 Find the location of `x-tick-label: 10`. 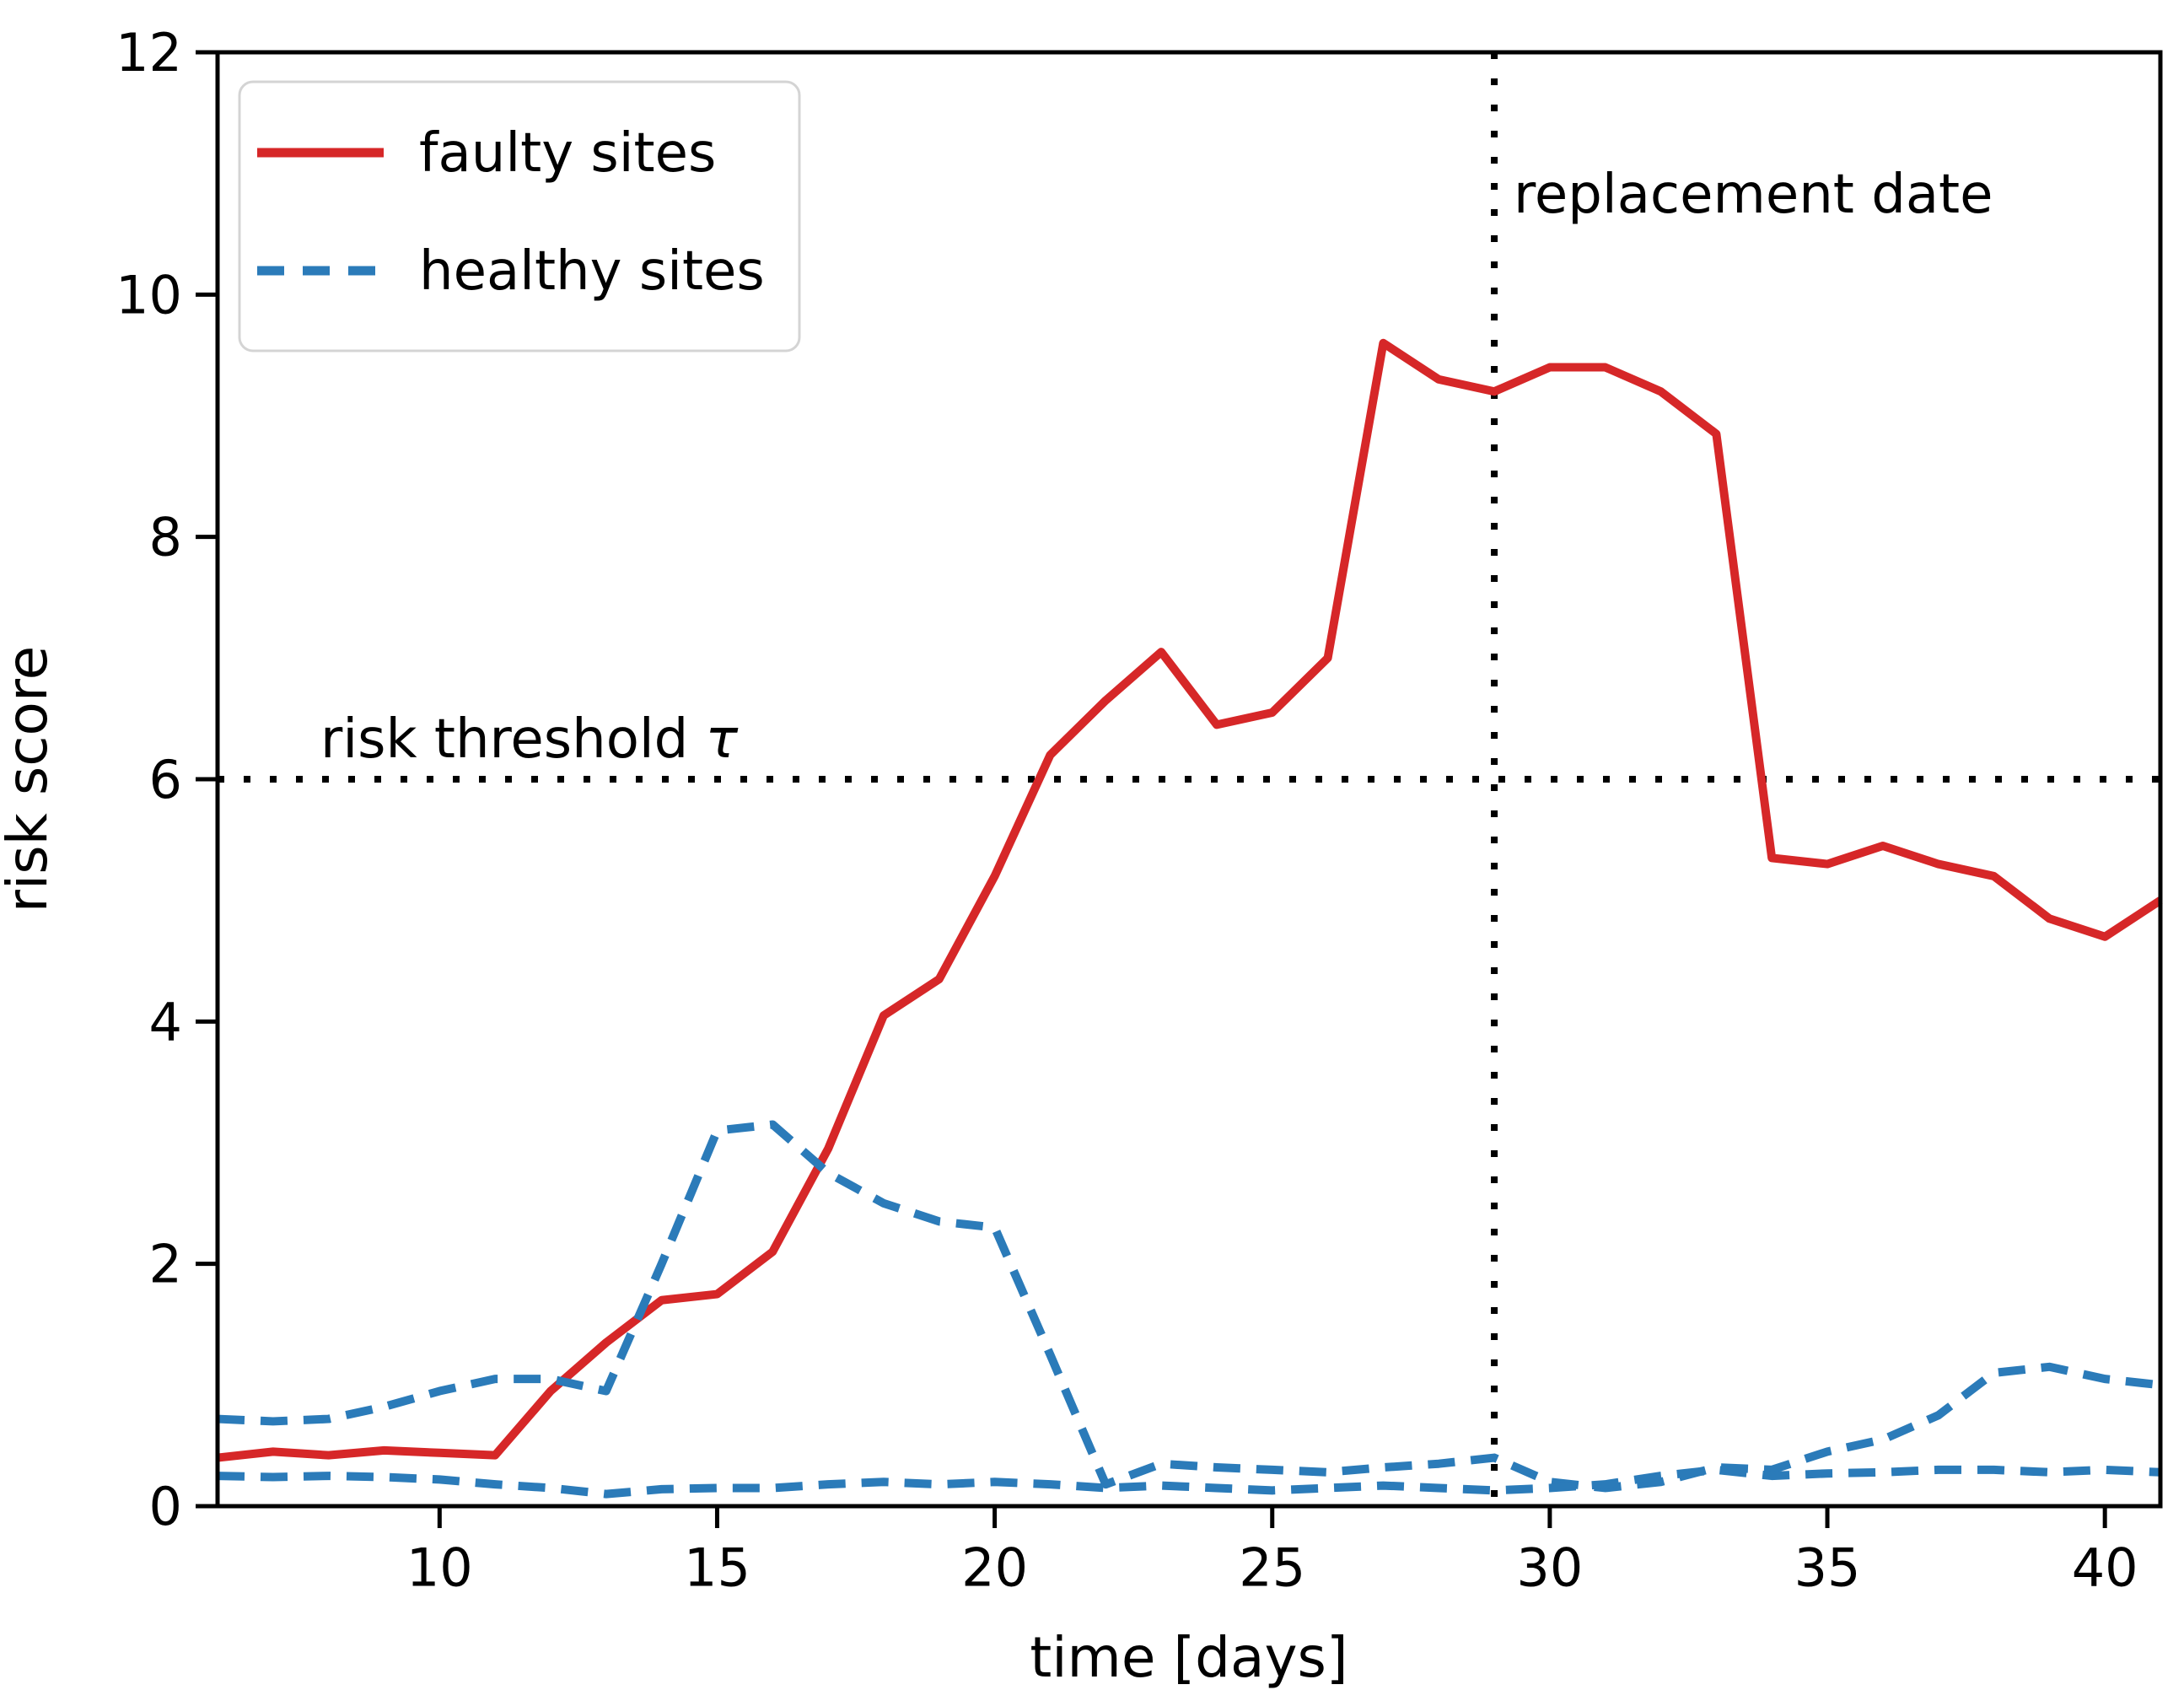

x-tick-label: 10 is located at coordinates (440, 1567).